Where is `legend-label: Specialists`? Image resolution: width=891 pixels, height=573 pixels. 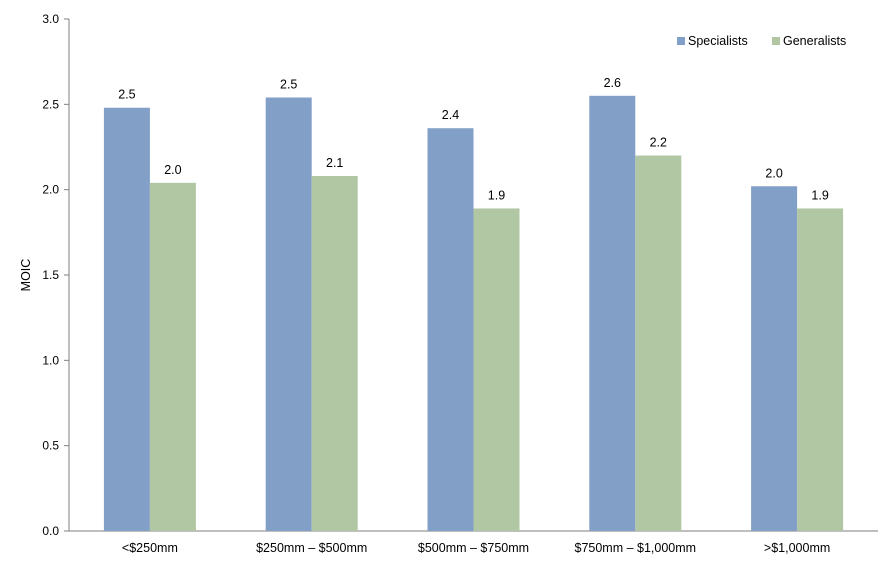
legend-label: Specialists is located at coordinates (718, 41).